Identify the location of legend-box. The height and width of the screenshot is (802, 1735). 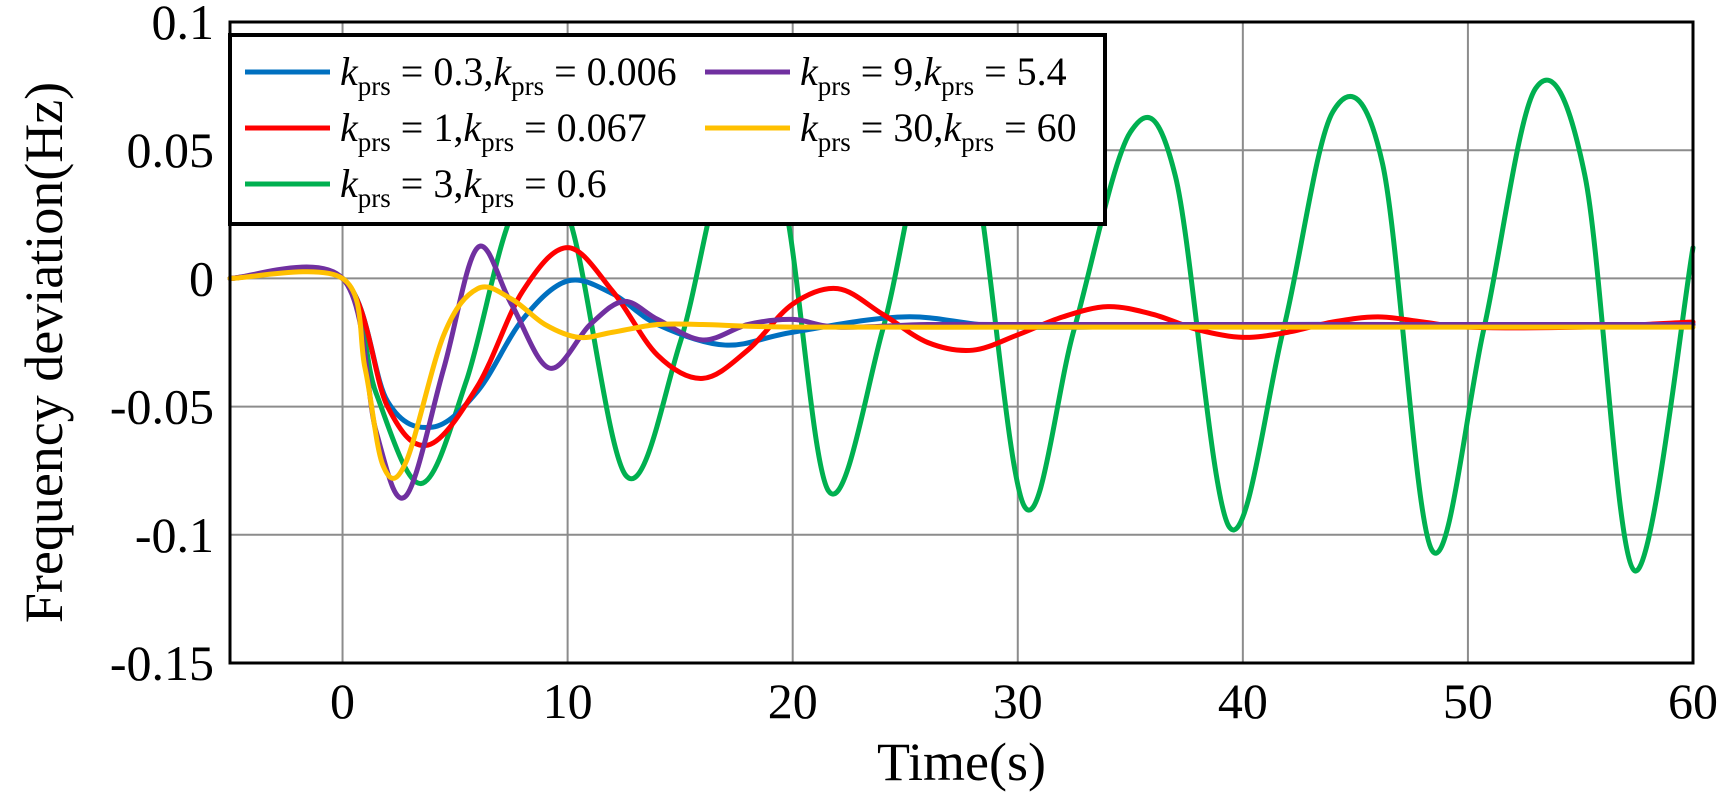
(667, 129).